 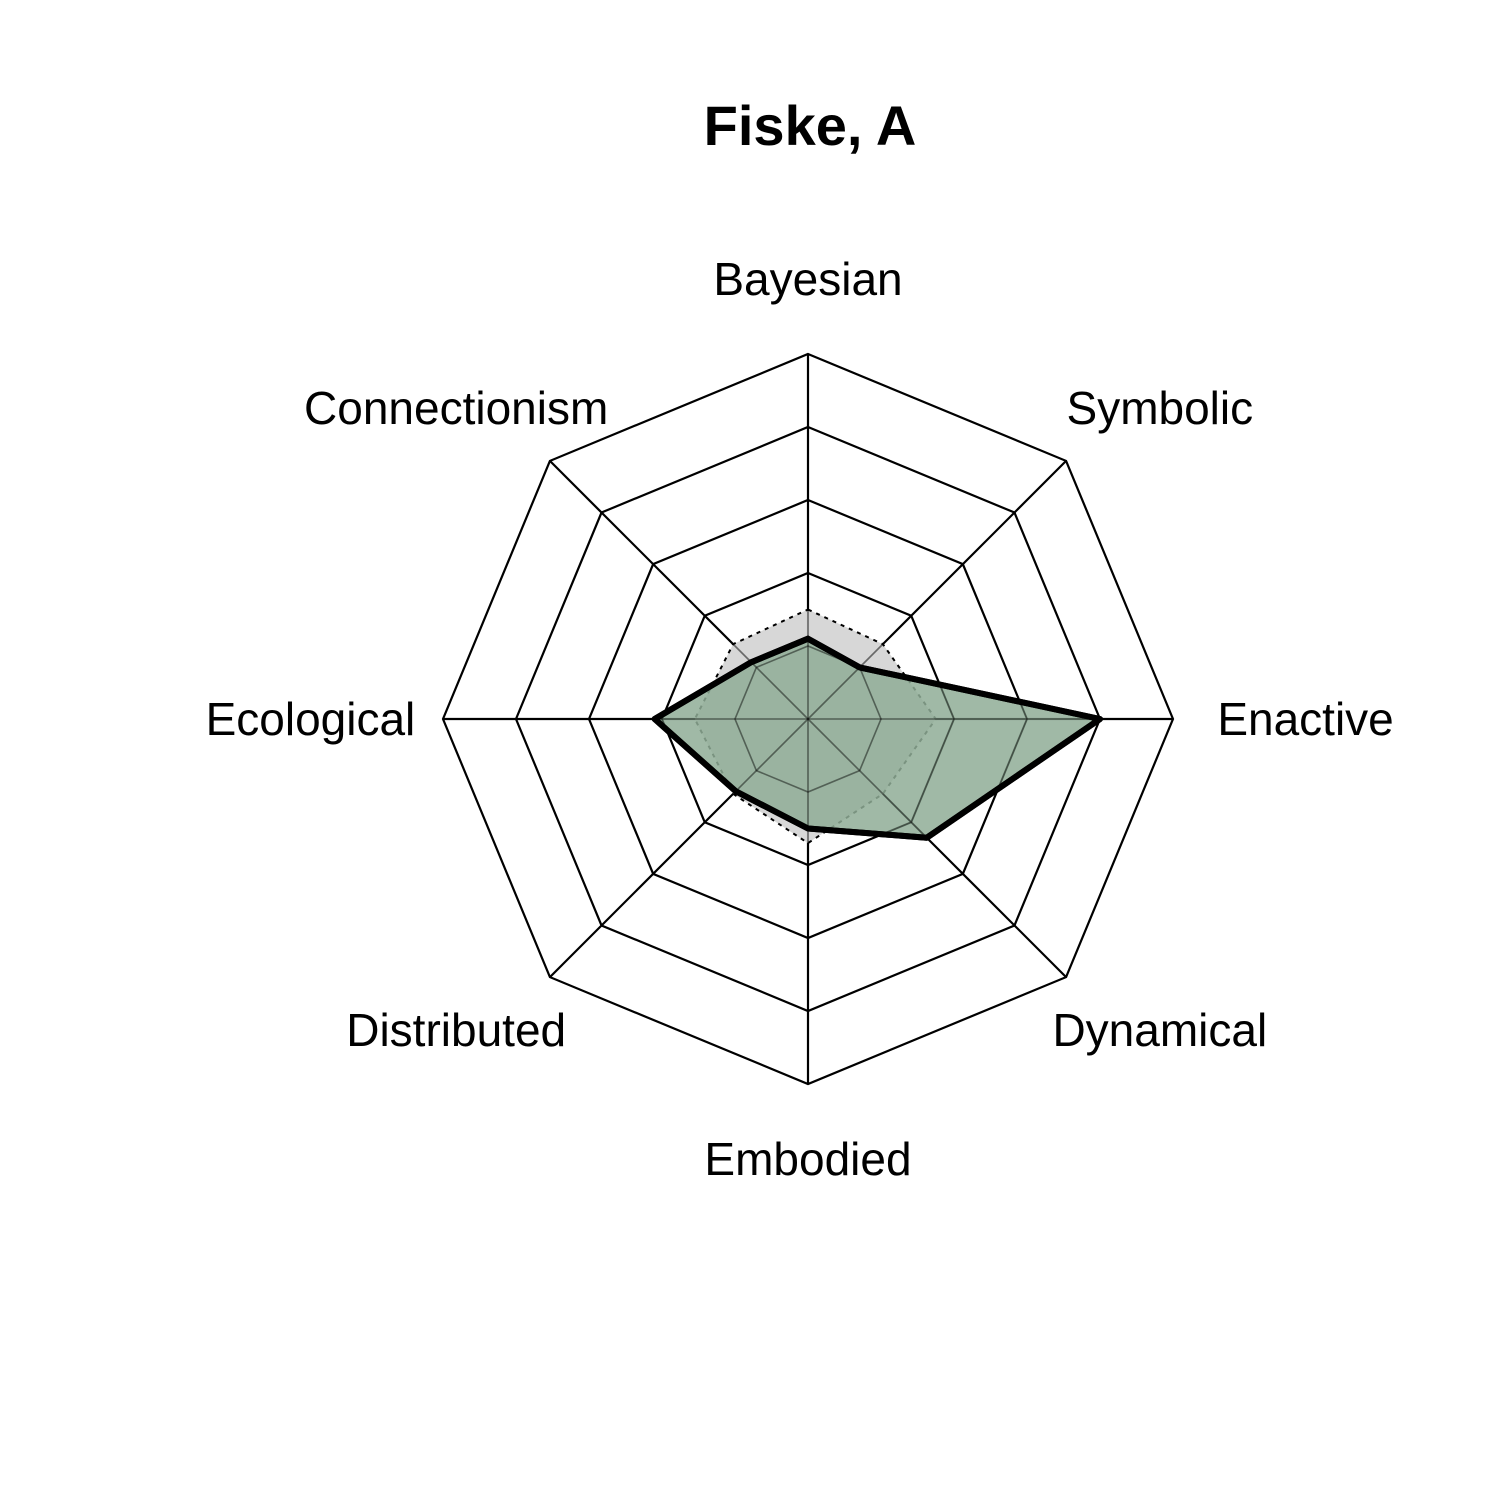 What do you see at coordinates (807, 1159) in the screenshot?
I see `axis-label-embodied: Embodied` at bounding box center [807, 1159].